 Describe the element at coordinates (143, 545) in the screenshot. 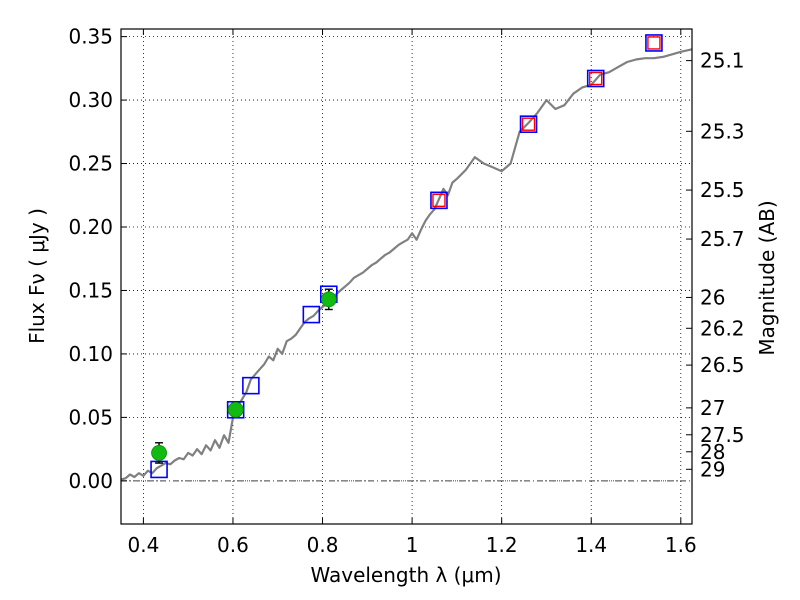

I see `x-tick-label: 0.4` at that location.